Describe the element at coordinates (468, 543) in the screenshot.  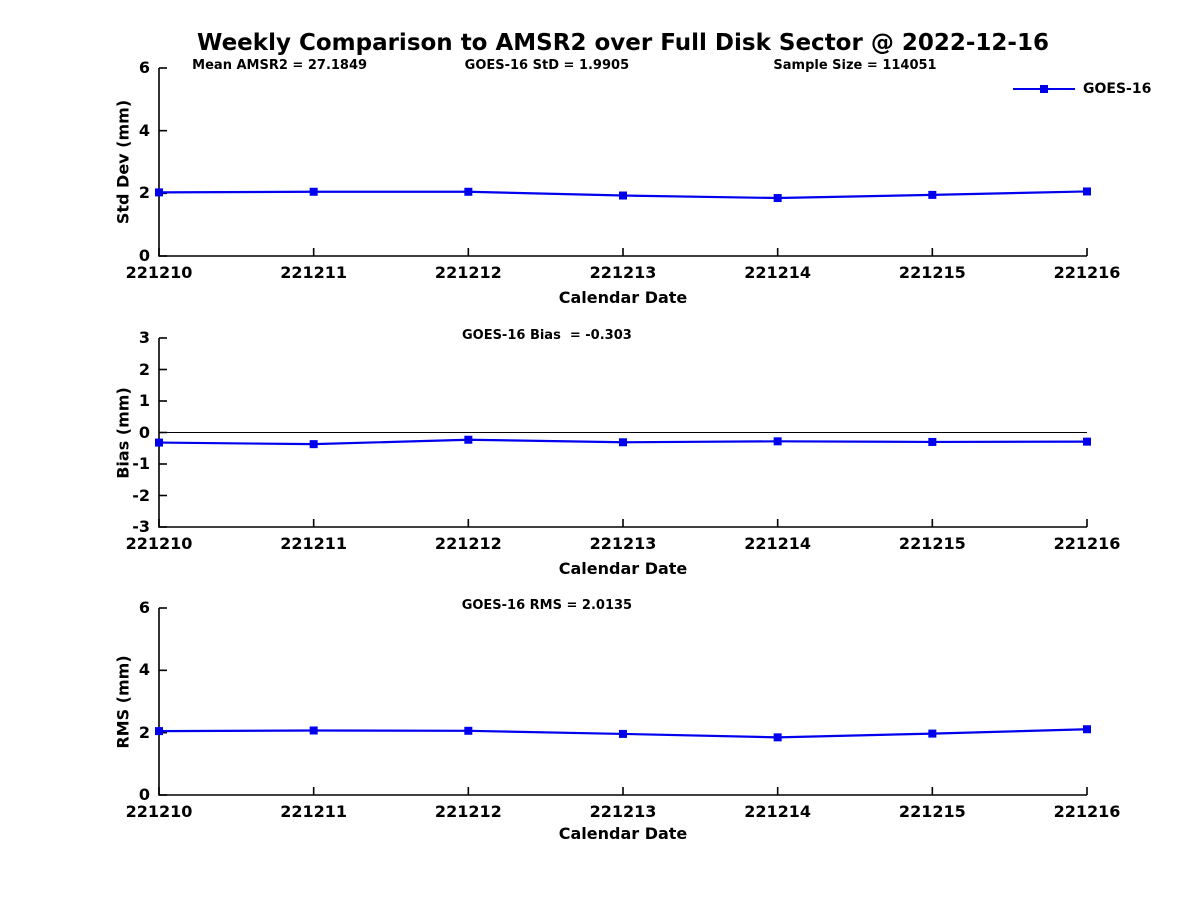
I see `bias-x-tick-label: 221212` at that location.